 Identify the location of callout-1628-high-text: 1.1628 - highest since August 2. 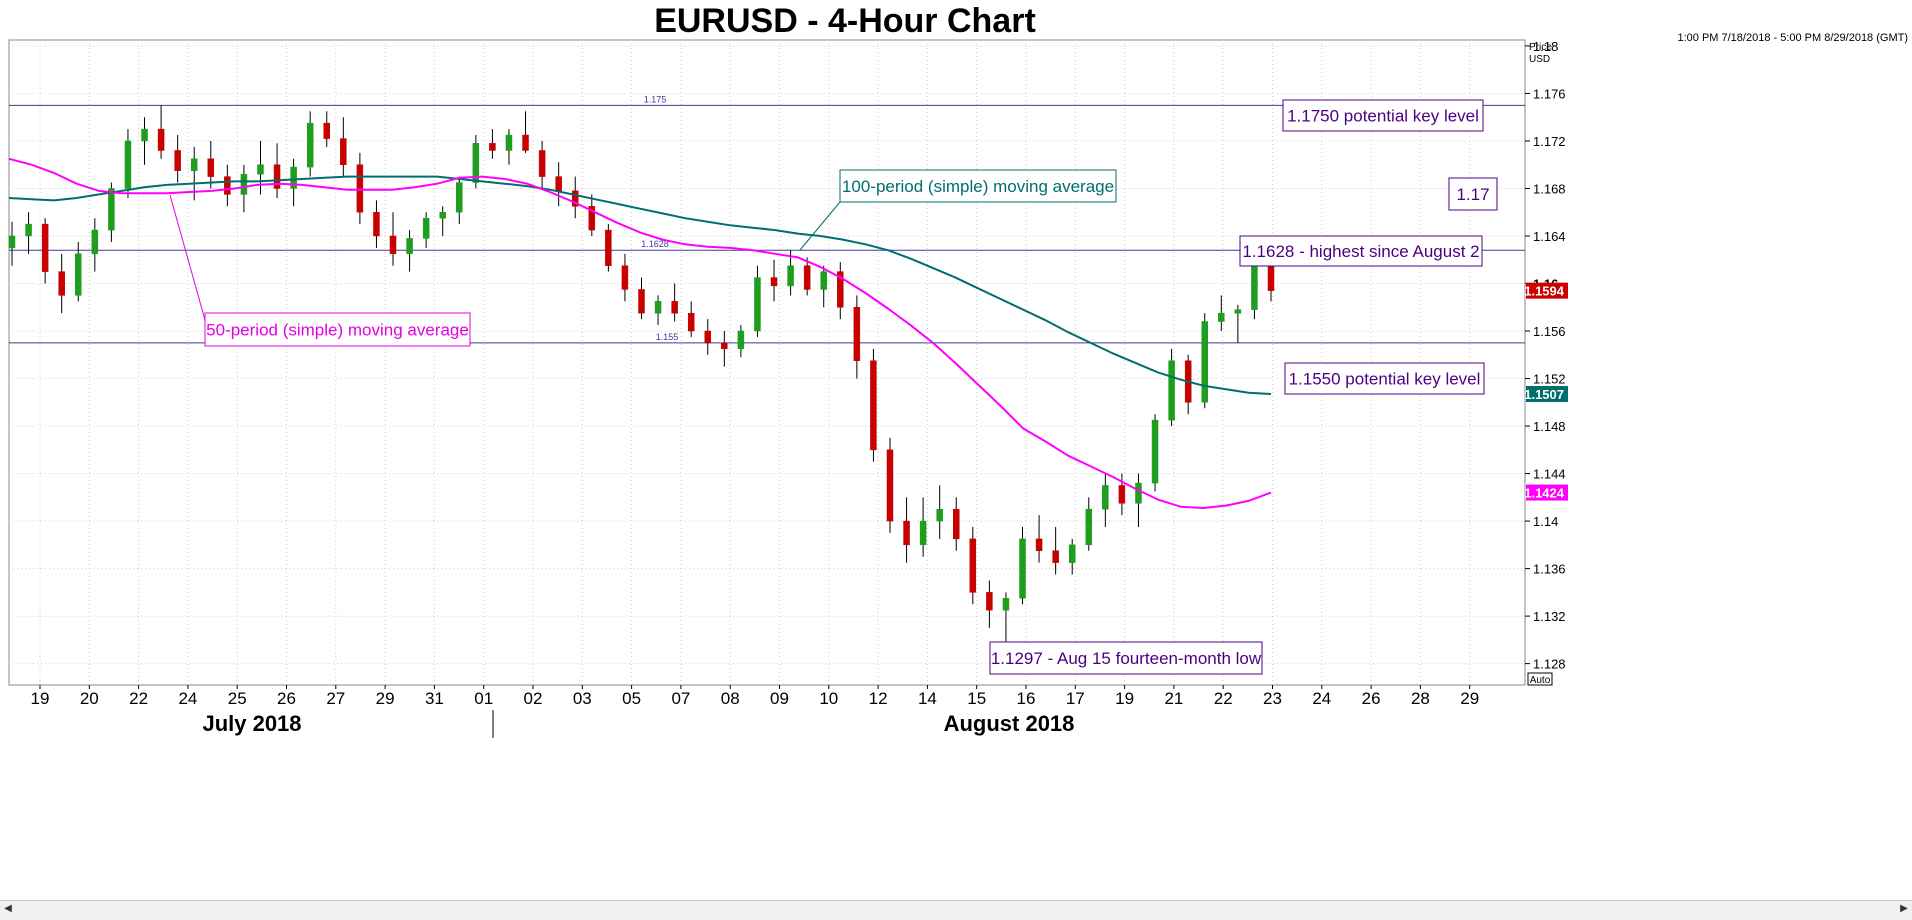
(1360, 251).